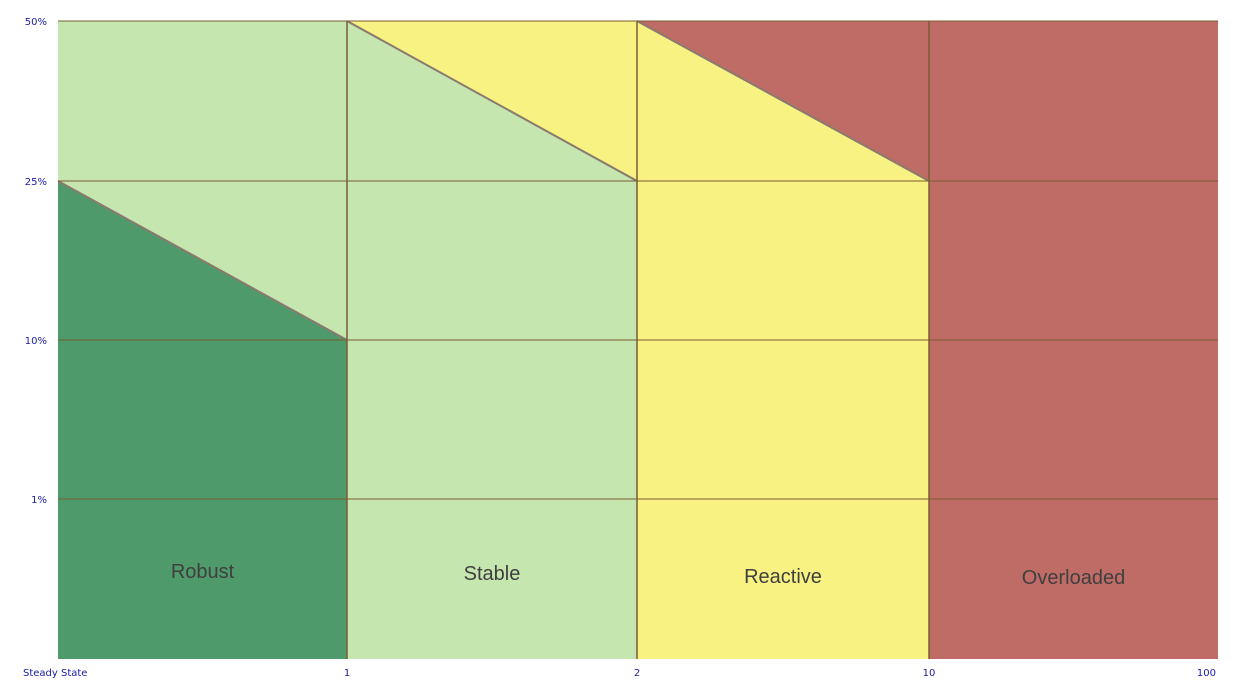 The image size is (1248, 698). What do you see at coordinates (637, 673) in the screenshot?
I see `x-tick-label: 2` at bounding box center [637, 673].